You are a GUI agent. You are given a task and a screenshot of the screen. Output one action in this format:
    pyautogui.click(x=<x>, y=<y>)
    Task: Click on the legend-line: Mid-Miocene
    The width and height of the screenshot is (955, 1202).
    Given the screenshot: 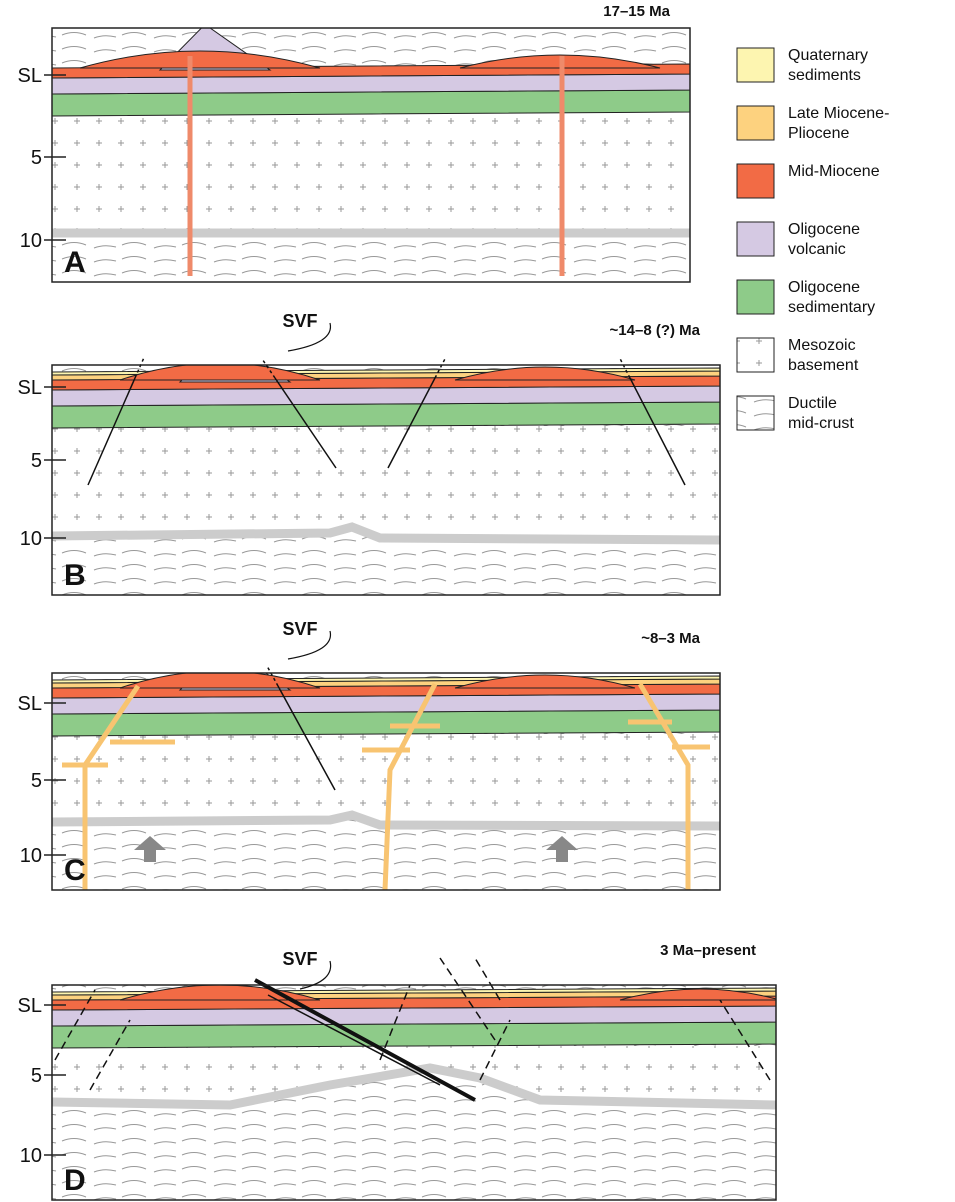 What is the action you would take?
    pyautogui.click(x=834, y=171)
    